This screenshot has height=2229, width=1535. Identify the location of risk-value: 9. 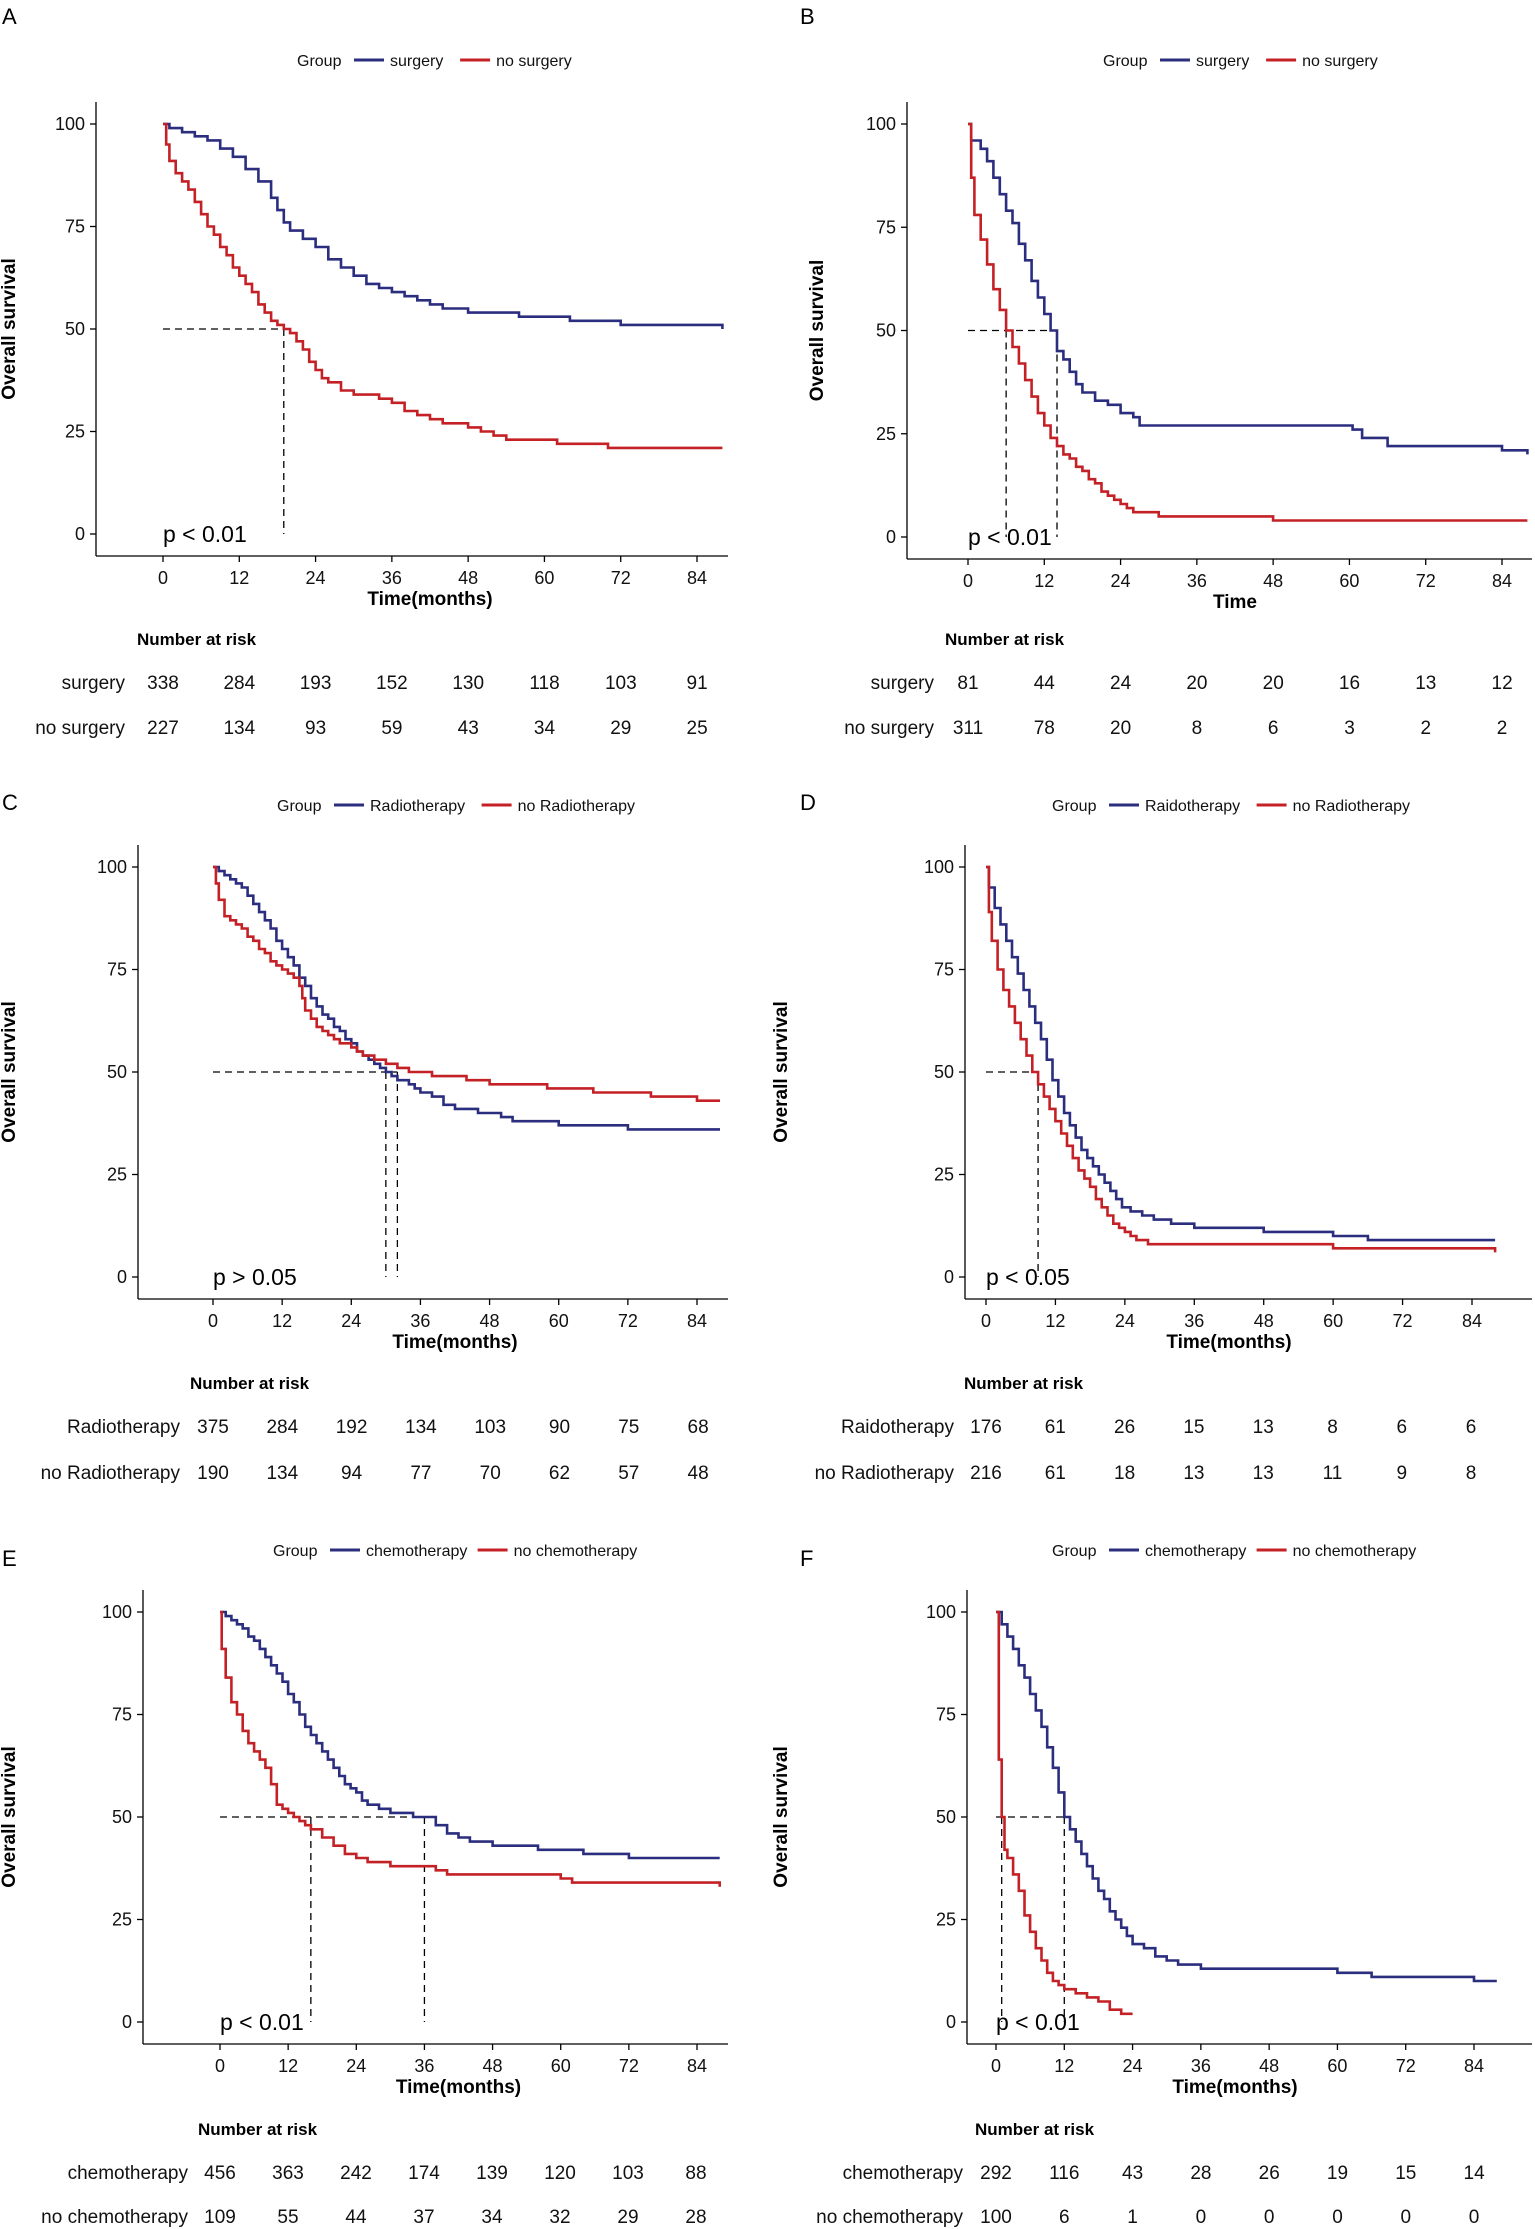
(1402, 1473).